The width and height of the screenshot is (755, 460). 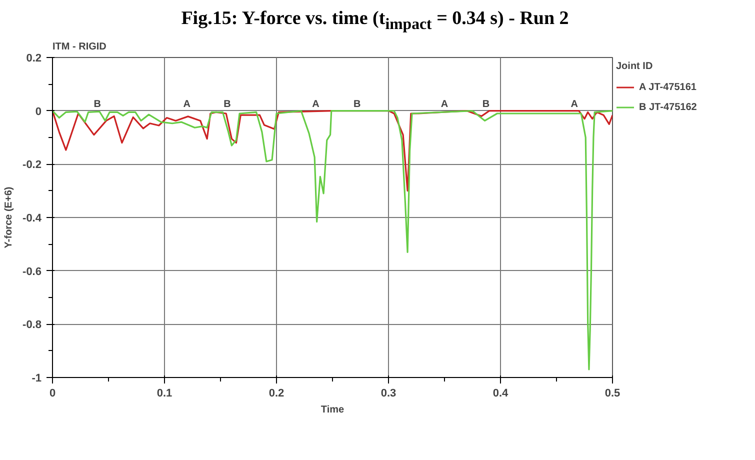 What do you see at coordinates (164, 394) in the screenshot?
I see `x-tick-label: 0.1` at bounding box center [164, 394].